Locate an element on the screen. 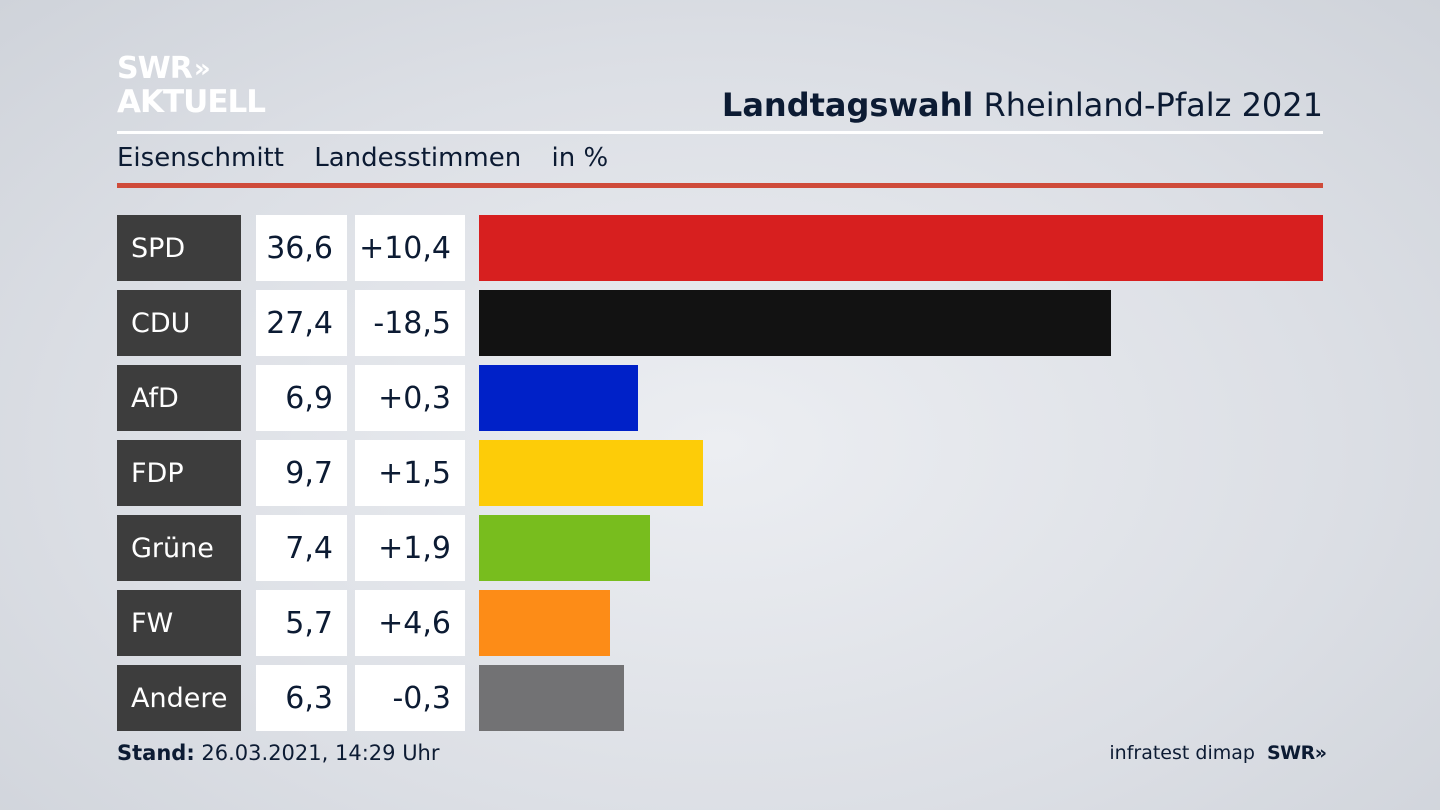 Image resolution: width=1440 pixels, height=810 pixels. timestamp: Stand: 26.03.2021, 14:29 Uhr is located at coordinates (278, 753).